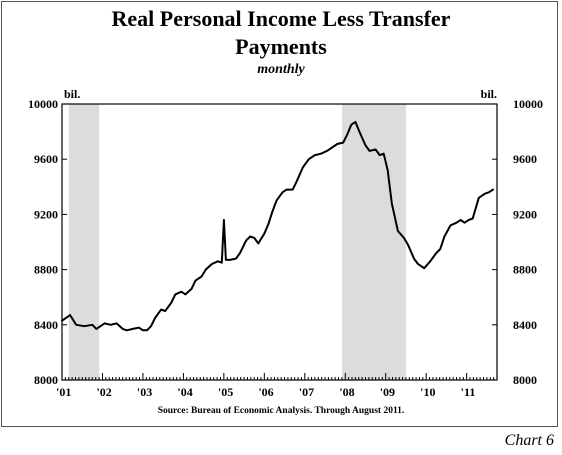 This screenshot has height=455, width=562. Describe the element at coordinates (63, 392) in the screenshot. I see `x-tick-label: '01` at that location.